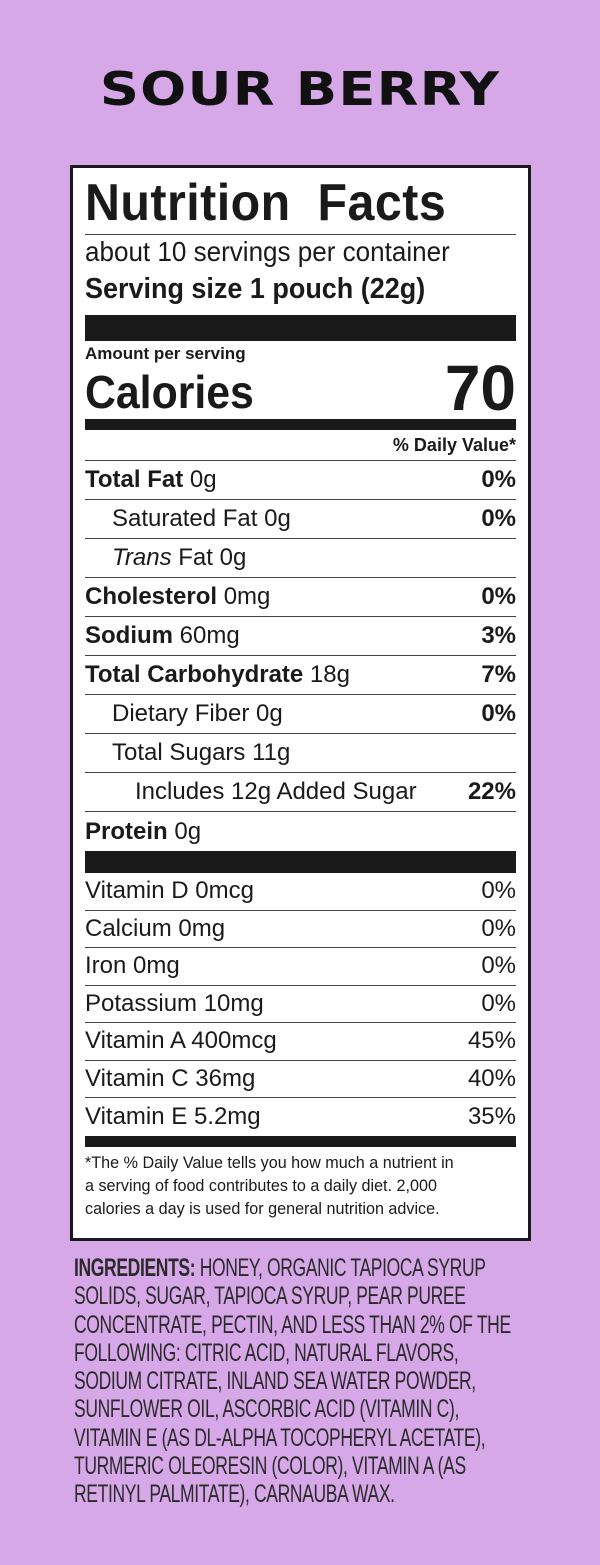  I want to click on nutrient-amount: 60mg, so click(209, 635).